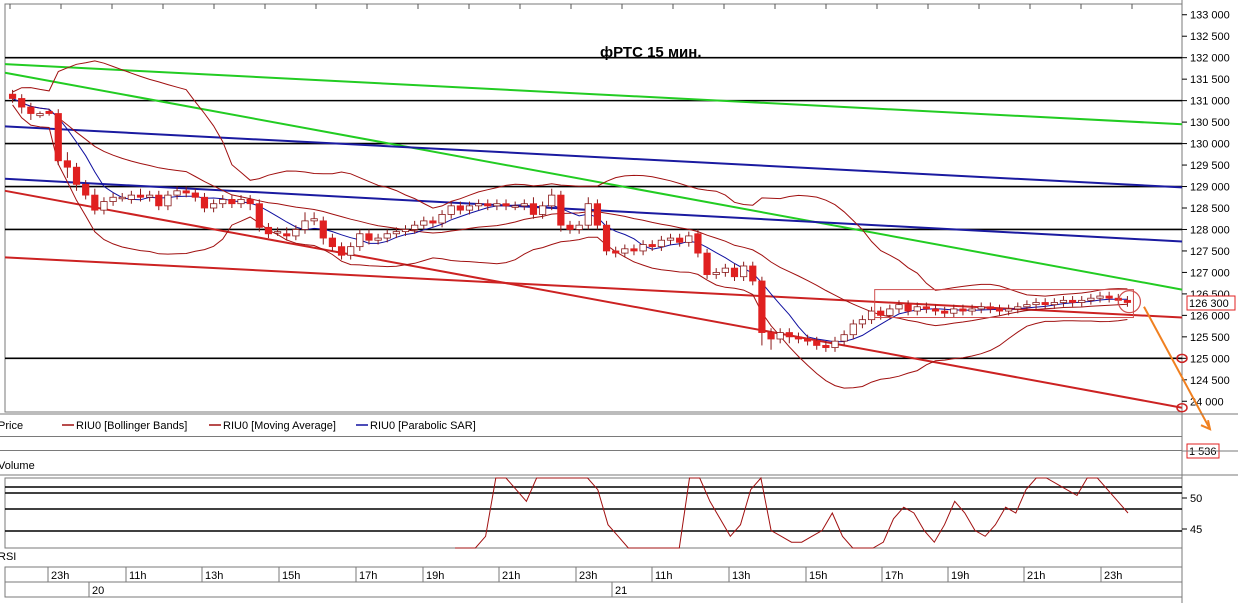 The width and height of the screenshot is (1238, 603). What do you see at coordinates (1210, 252) in the screenshot?
I see `y-tick-label: 127 500` at bounding box center [1210, 252].